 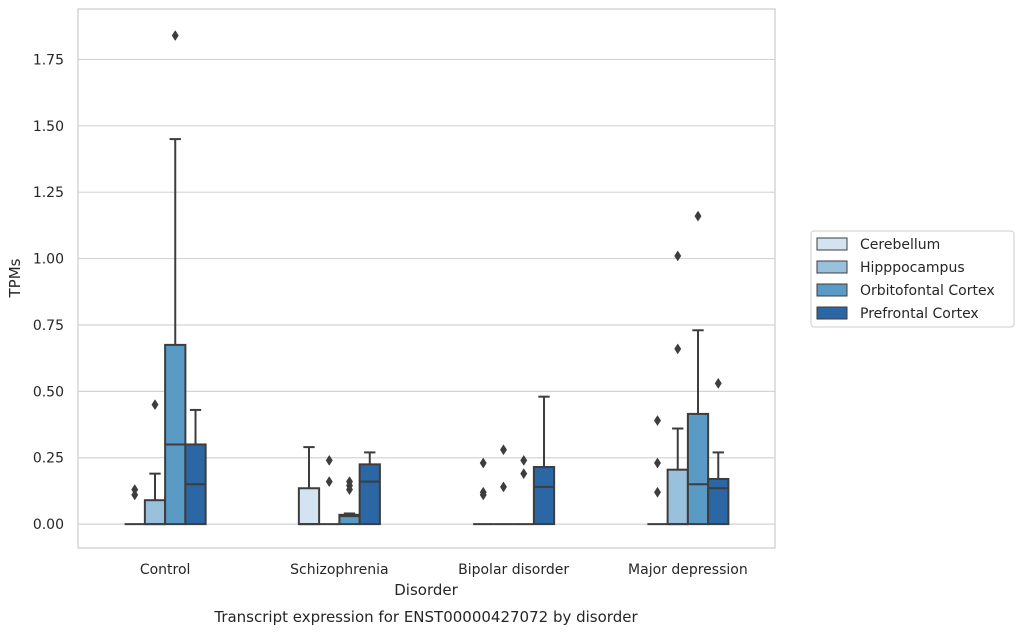 What do you see at coordinates (912, 268) in the screenshot?
I see `legend-label: Hipppocampus` at bounding box center [912, 268].